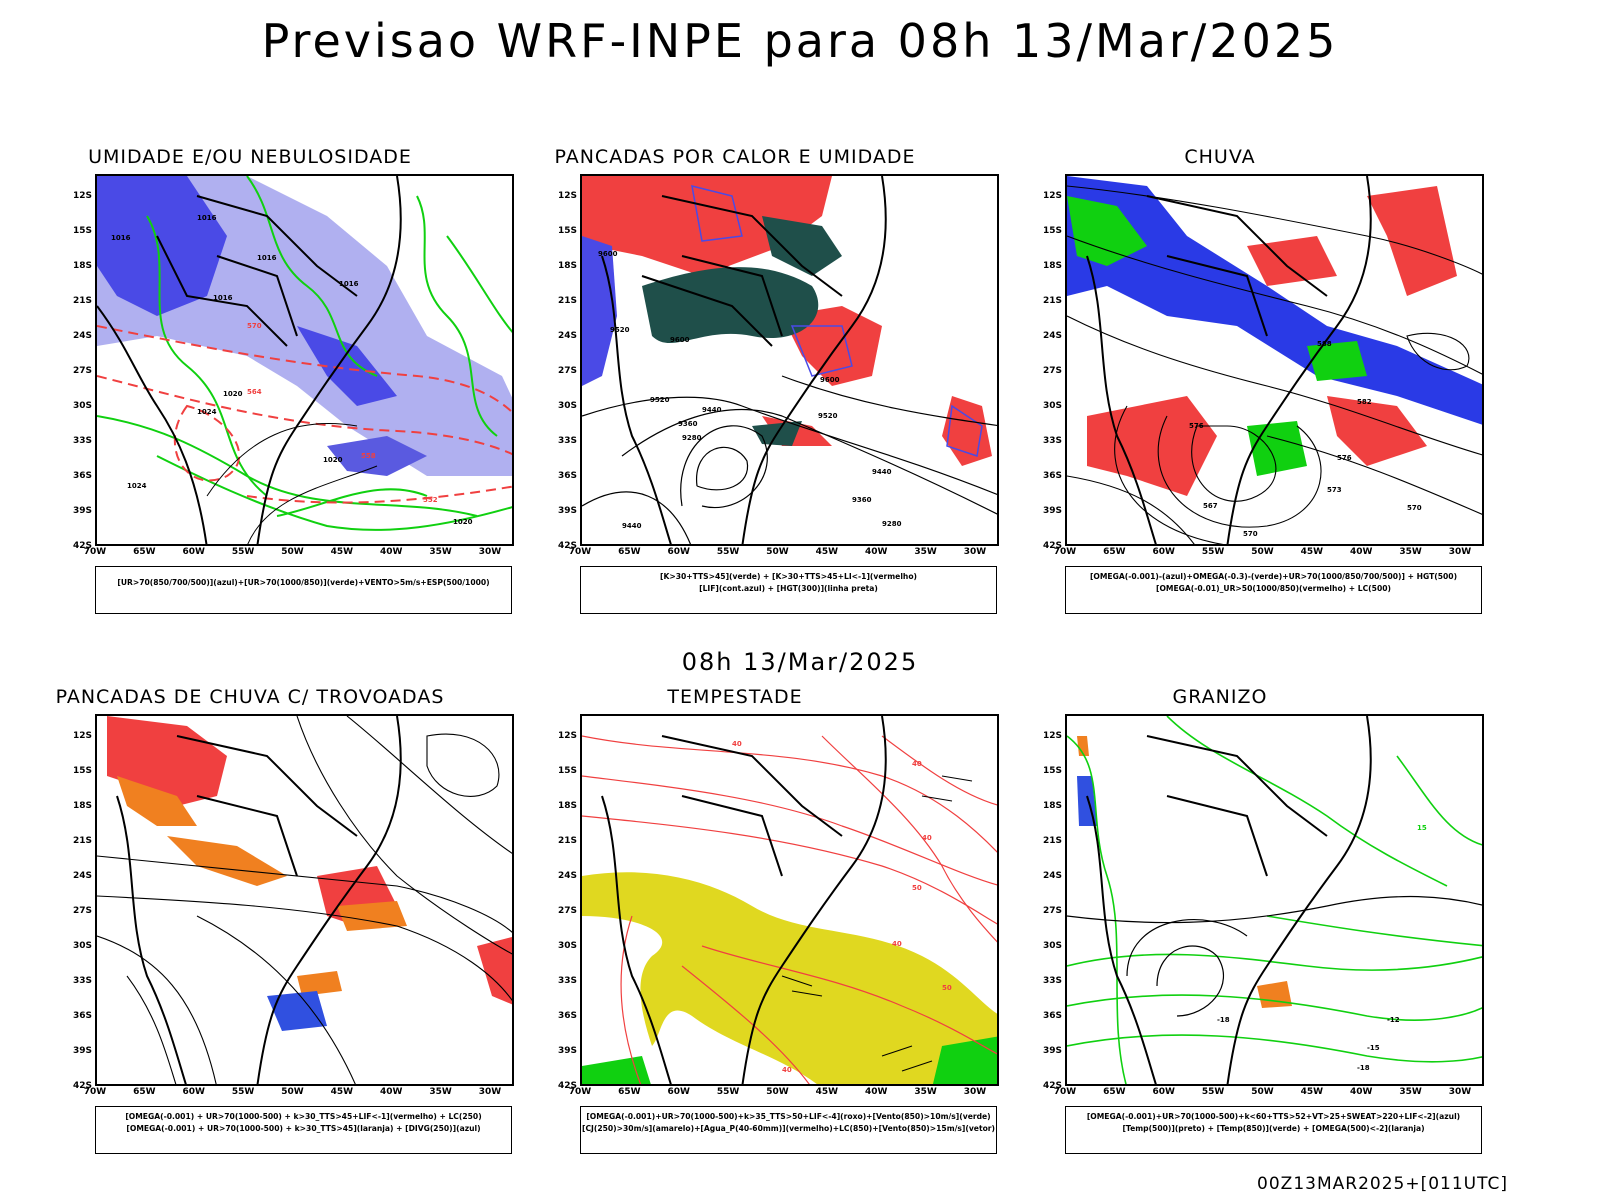 The height and width of the screenshot is (1200, 1600). What do you see at coordinates (1274, 300) in the screenshot?
I see `omega-blue-area` at bounding box center [1274, 300].